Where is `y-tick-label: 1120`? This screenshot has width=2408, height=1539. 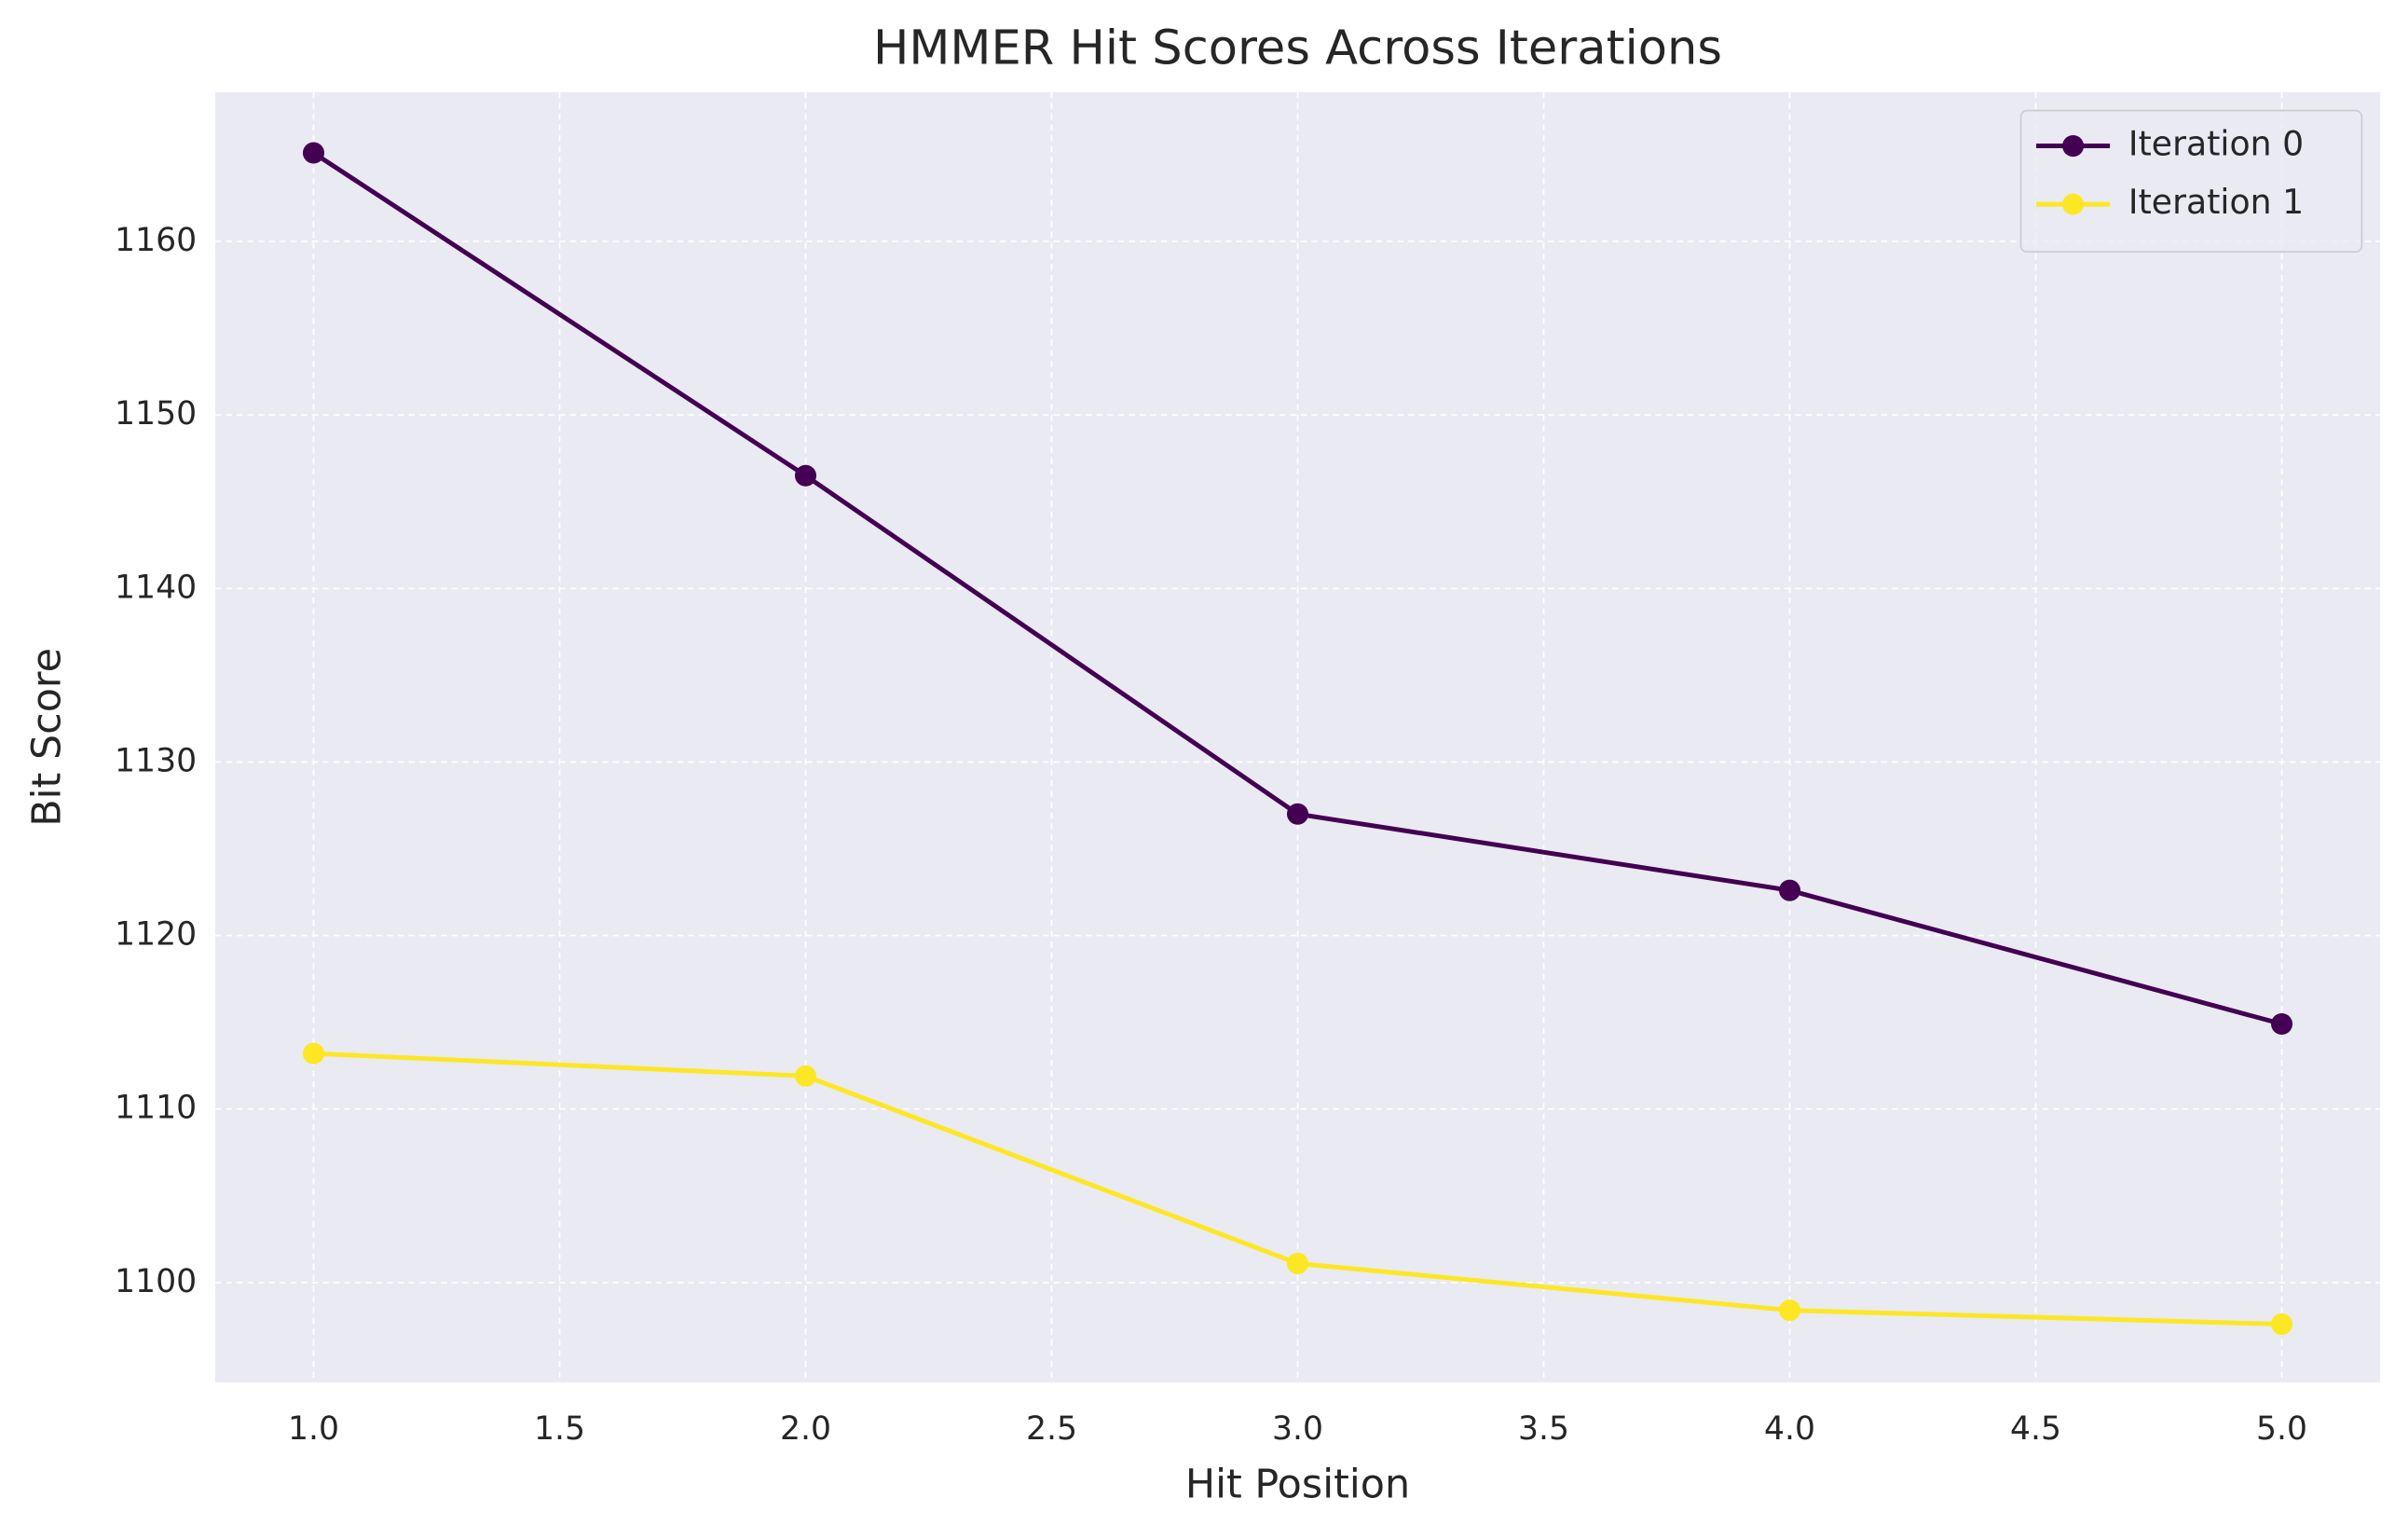
y-tick-label: 1120 is located at coordinates (156, 935).